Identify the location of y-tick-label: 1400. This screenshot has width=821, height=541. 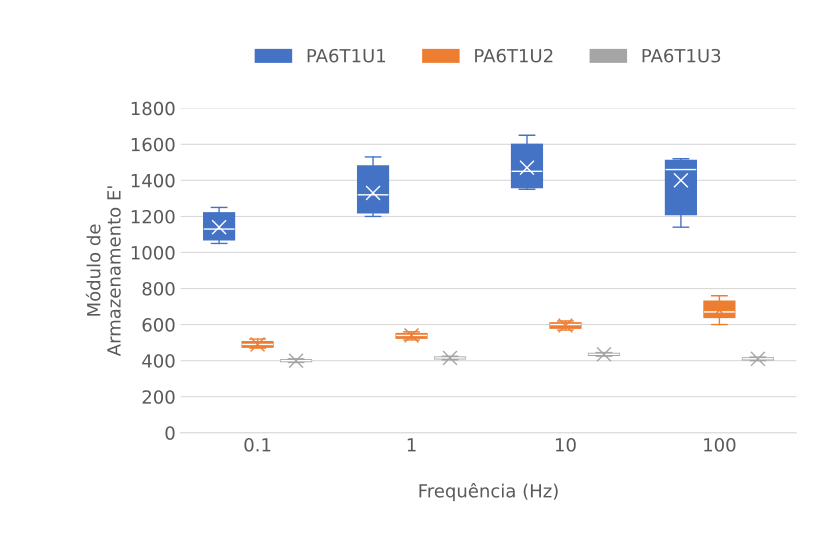
(153, 181).